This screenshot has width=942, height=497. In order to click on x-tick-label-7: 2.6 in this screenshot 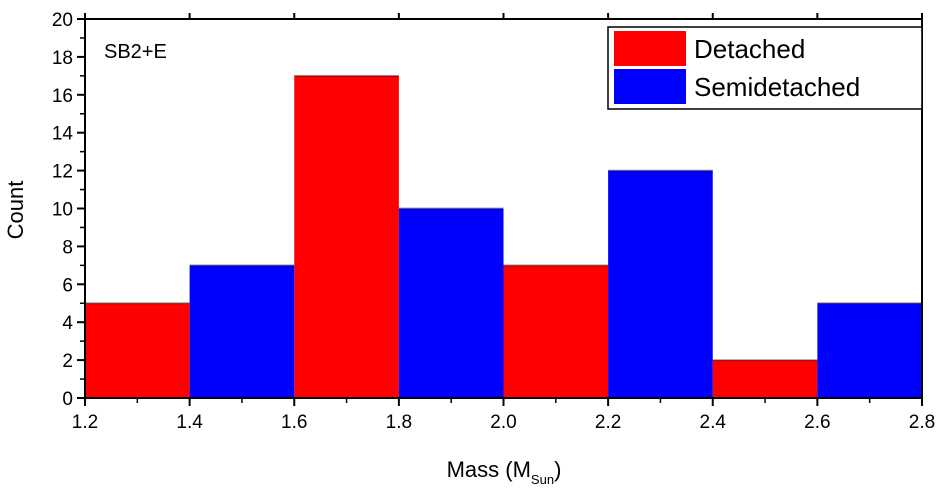, I will do `click(817, 422)`.